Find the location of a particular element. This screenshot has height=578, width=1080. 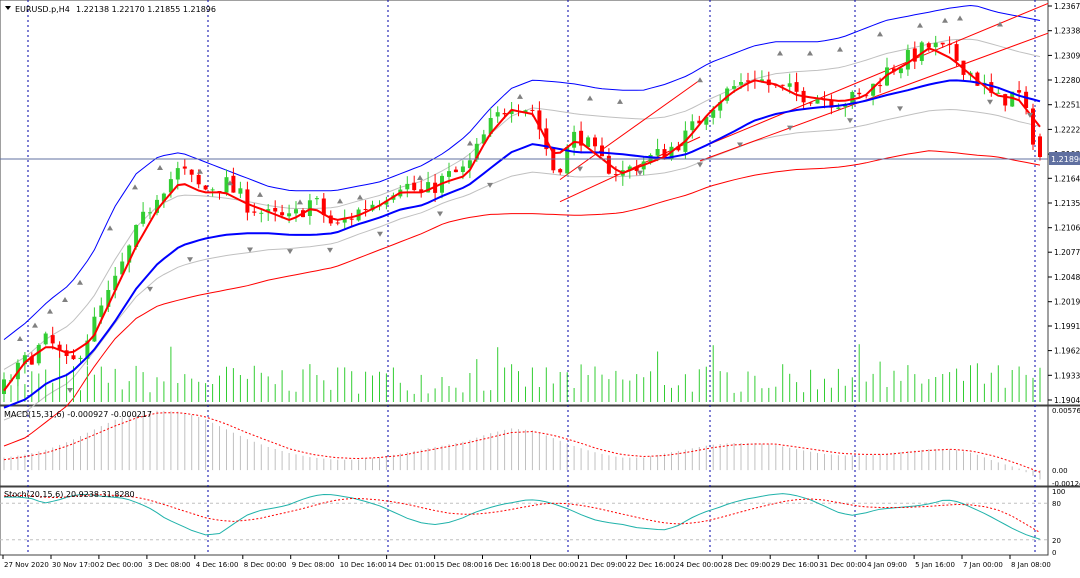

current-price-tag is located at coordinates (1064, 158).